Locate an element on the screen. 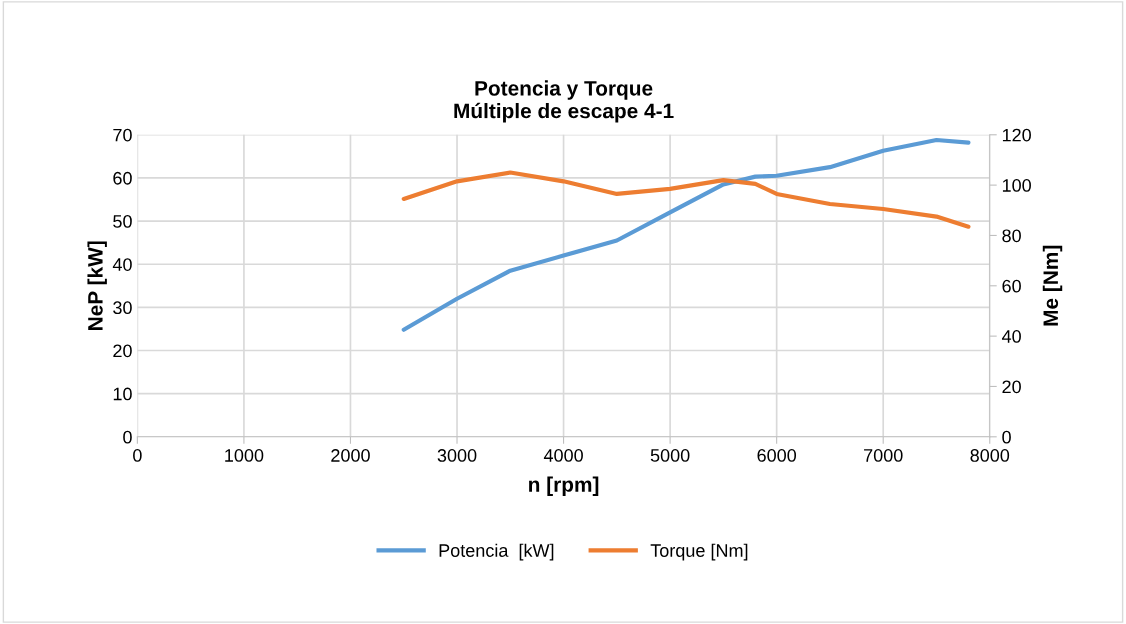  y2-tick-label: 20 is located at coordinates (1011, 387).